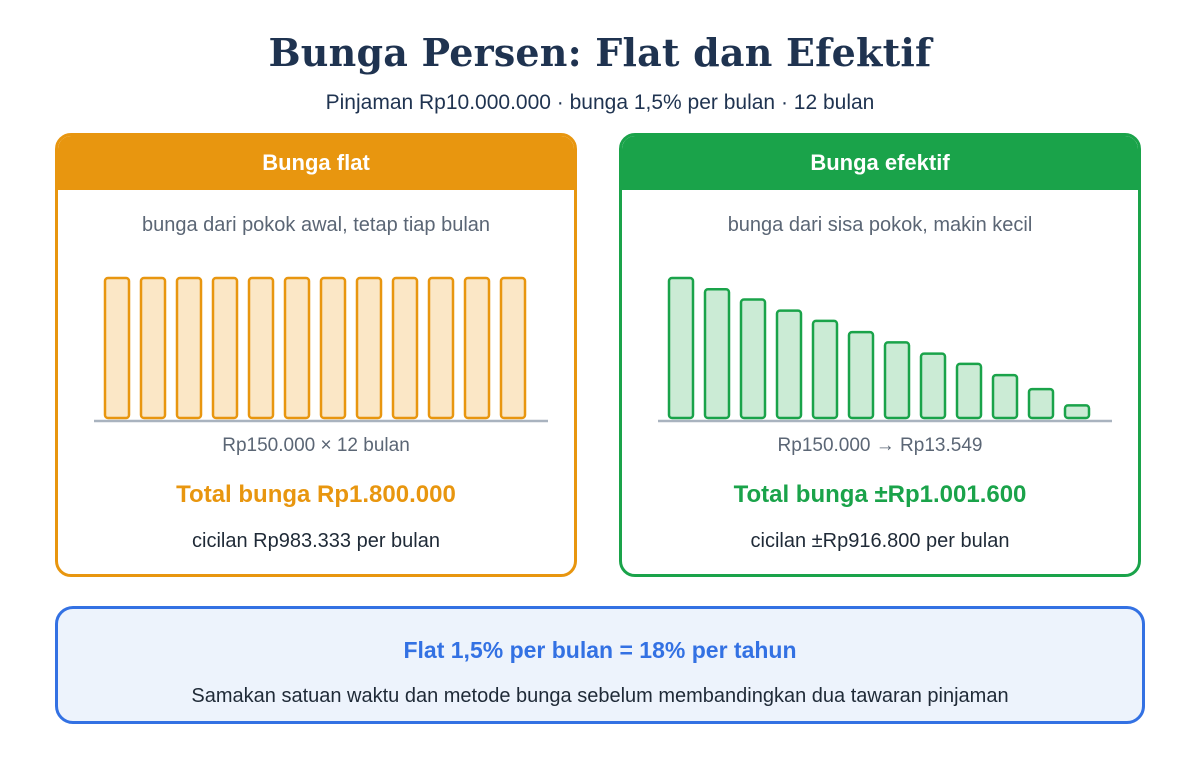  I want to click on flat-installment: cicilan Rp983.333 per bulan, so click(316, 541).